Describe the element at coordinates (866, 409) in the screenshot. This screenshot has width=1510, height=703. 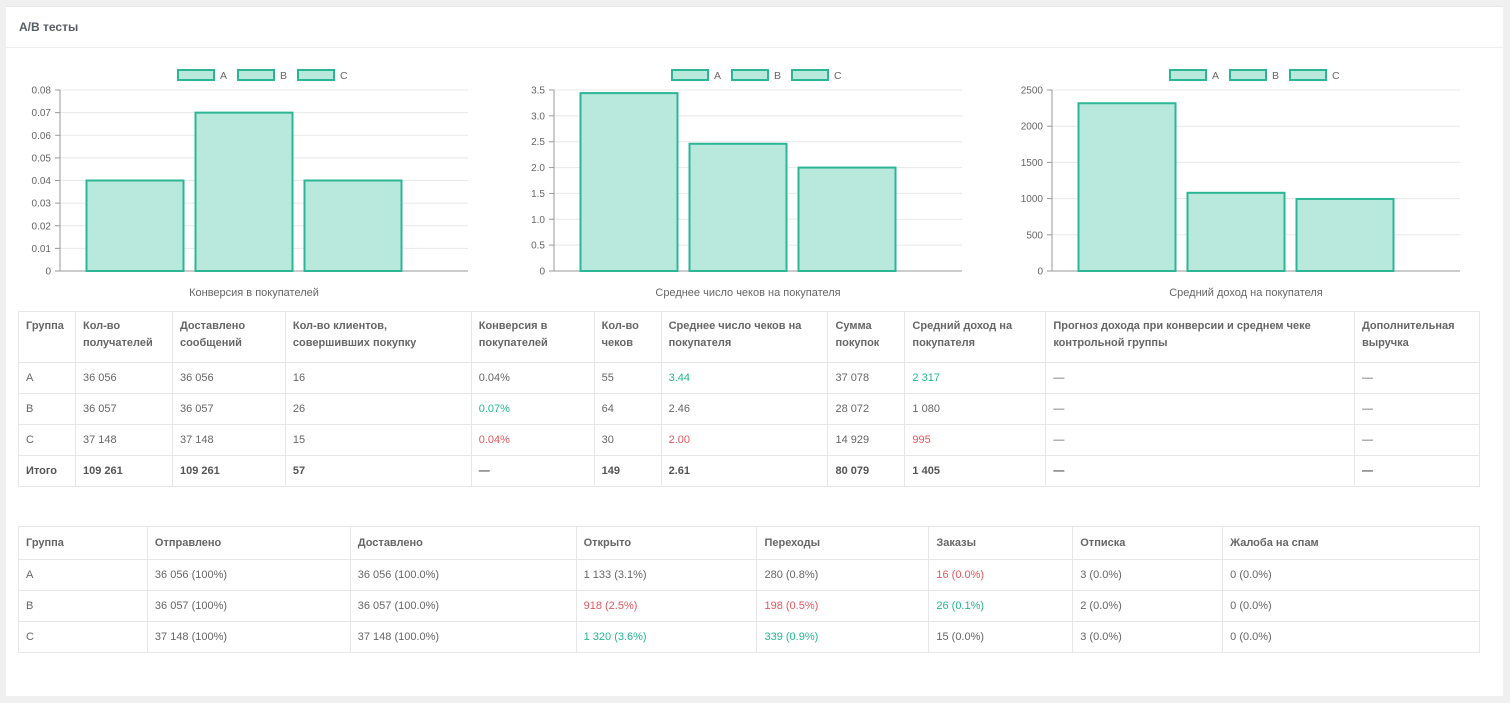
I see `conversion-cell: 28 072` at that location.